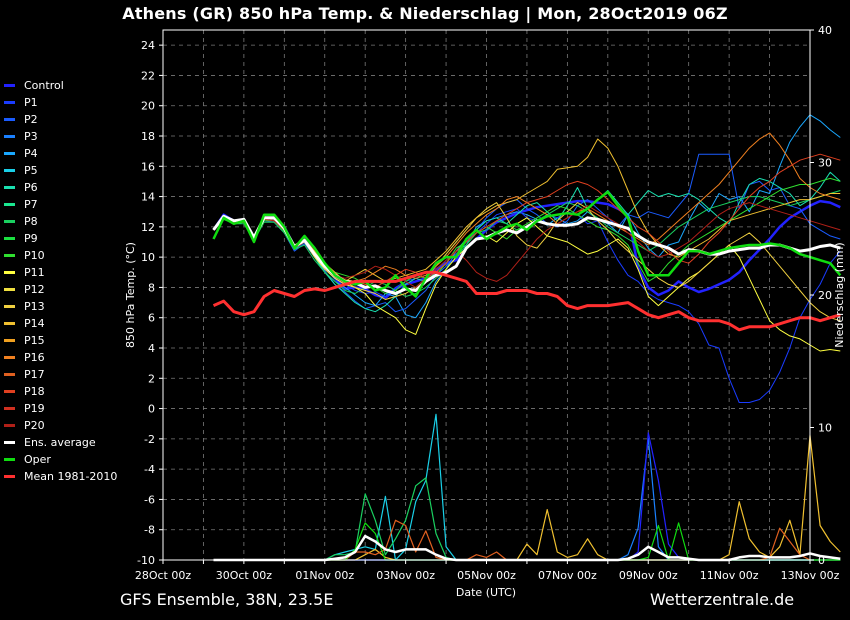  Describe the element at coordinates (60, 221) in the screenshot. I see `legend-item: P8` at that location.